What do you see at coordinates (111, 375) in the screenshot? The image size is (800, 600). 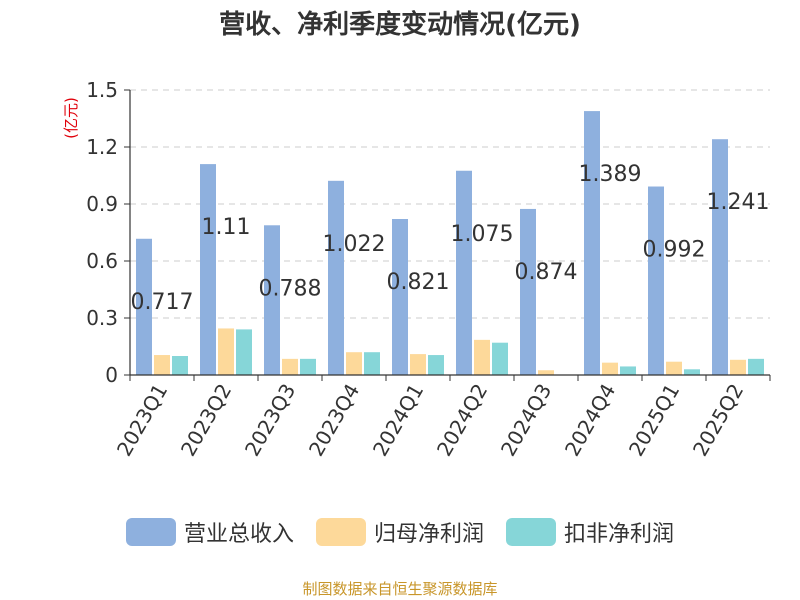 I see `y-tick-label: 0` at bounding box center [111, 375].